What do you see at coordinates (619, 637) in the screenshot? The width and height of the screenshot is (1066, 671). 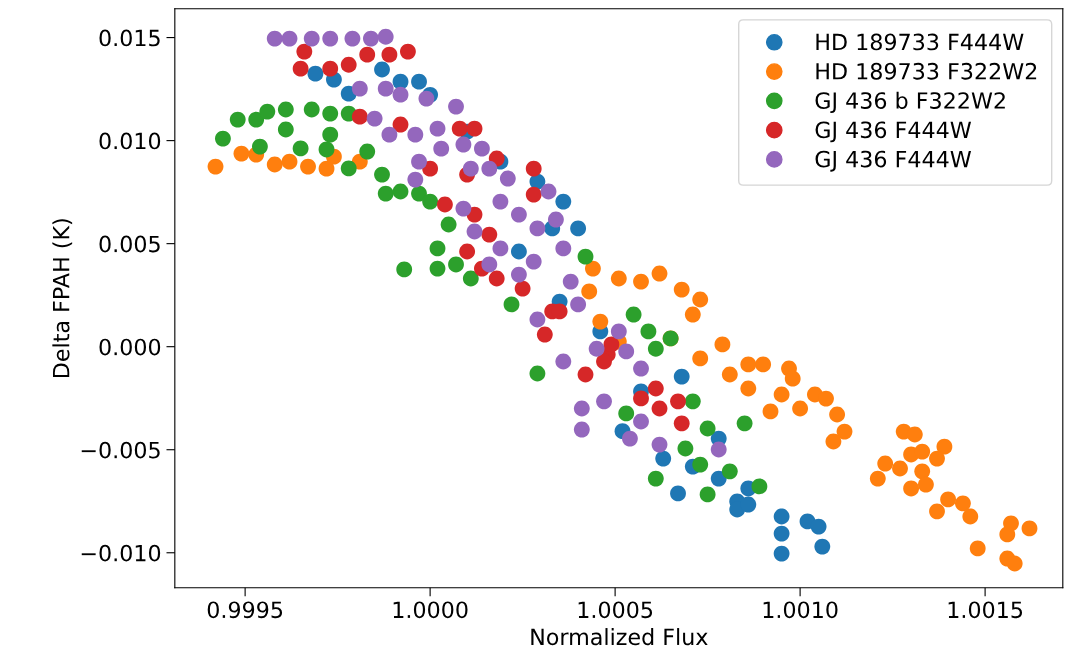 I see `x-axis-title: Normalized Flux` at bounding box center [619, 637].